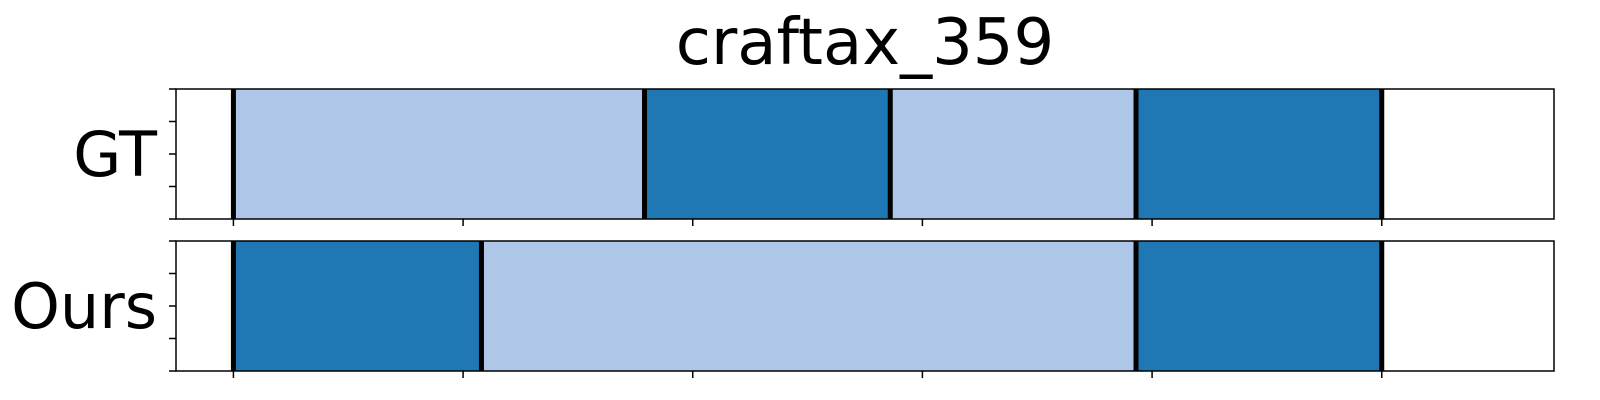 Image resolution: width=1600 pixels, height=400 pixels. What do you see at coordinates (84, 306) in the screenshot?
I see `row-label: Ours` at bounding box center [84, 306].